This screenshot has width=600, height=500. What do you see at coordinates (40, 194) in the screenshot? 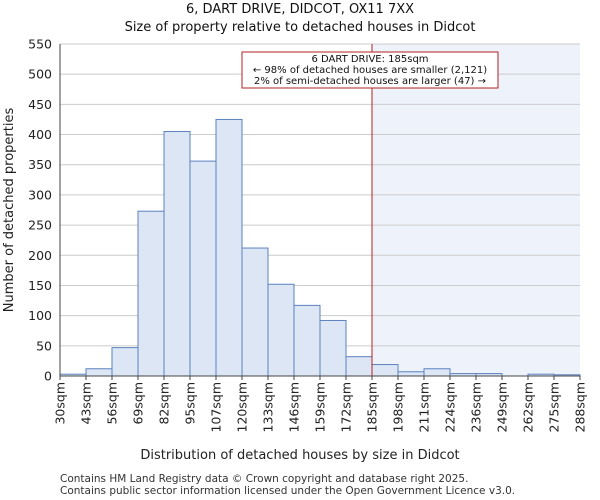
I see `y-tick-label: 300` at bounding box center [40, 194].